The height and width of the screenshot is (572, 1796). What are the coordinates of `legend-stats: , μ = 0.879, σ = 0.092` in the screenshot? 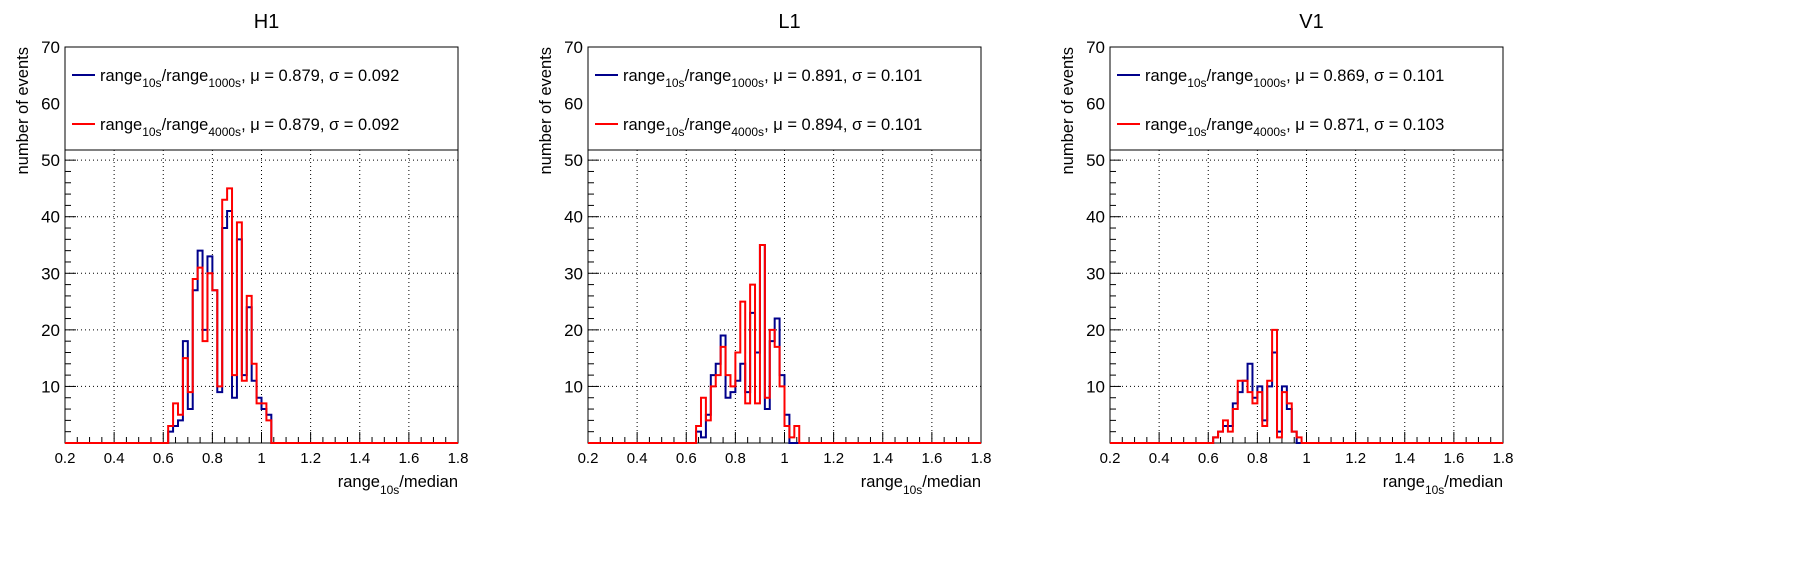 It's located at (320, 125).